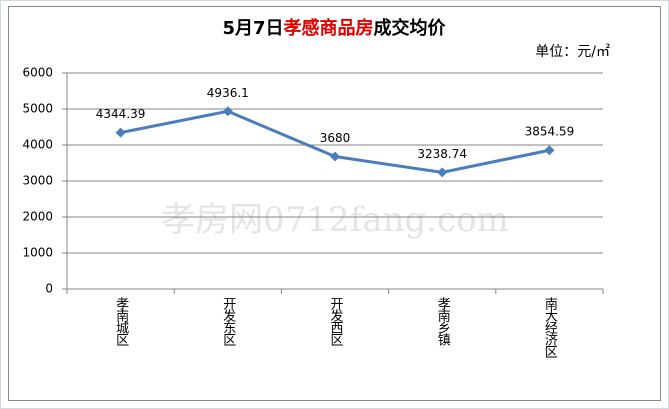 Image resolution: width=669 pixels, height=409 pixels. I want to click on data-label: 3680, so click(335, 138).